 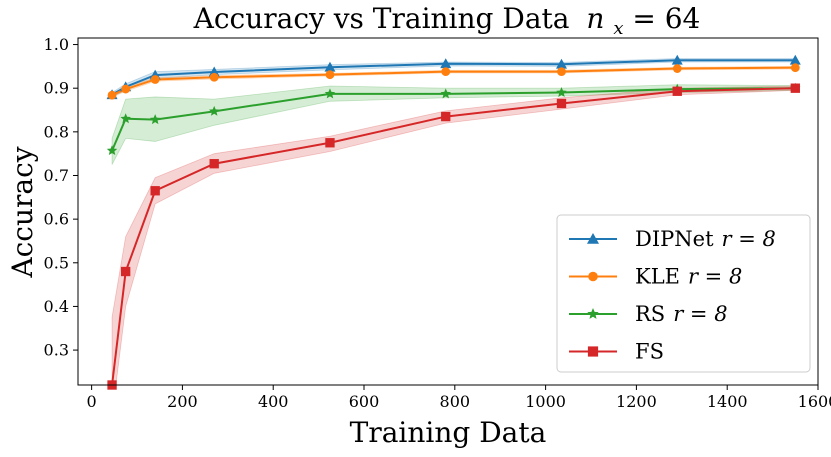 What do you see at coordinates (593, 313) in the screenshot?
I see `rs-legend-marker` at bounding box center [593, 313].